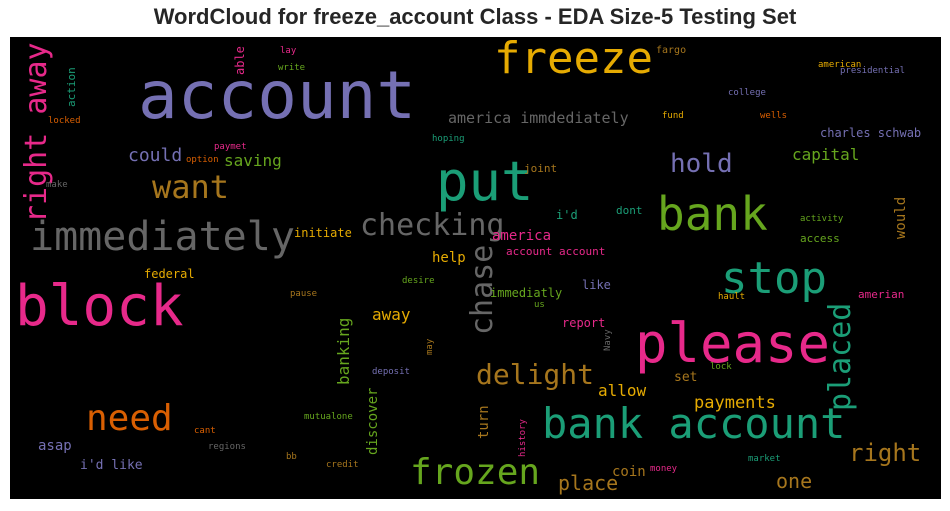 The image size is (950, 511). Describe the element at coordinates (485, 181) in the screenshot. I see `word-put: put` at that location.